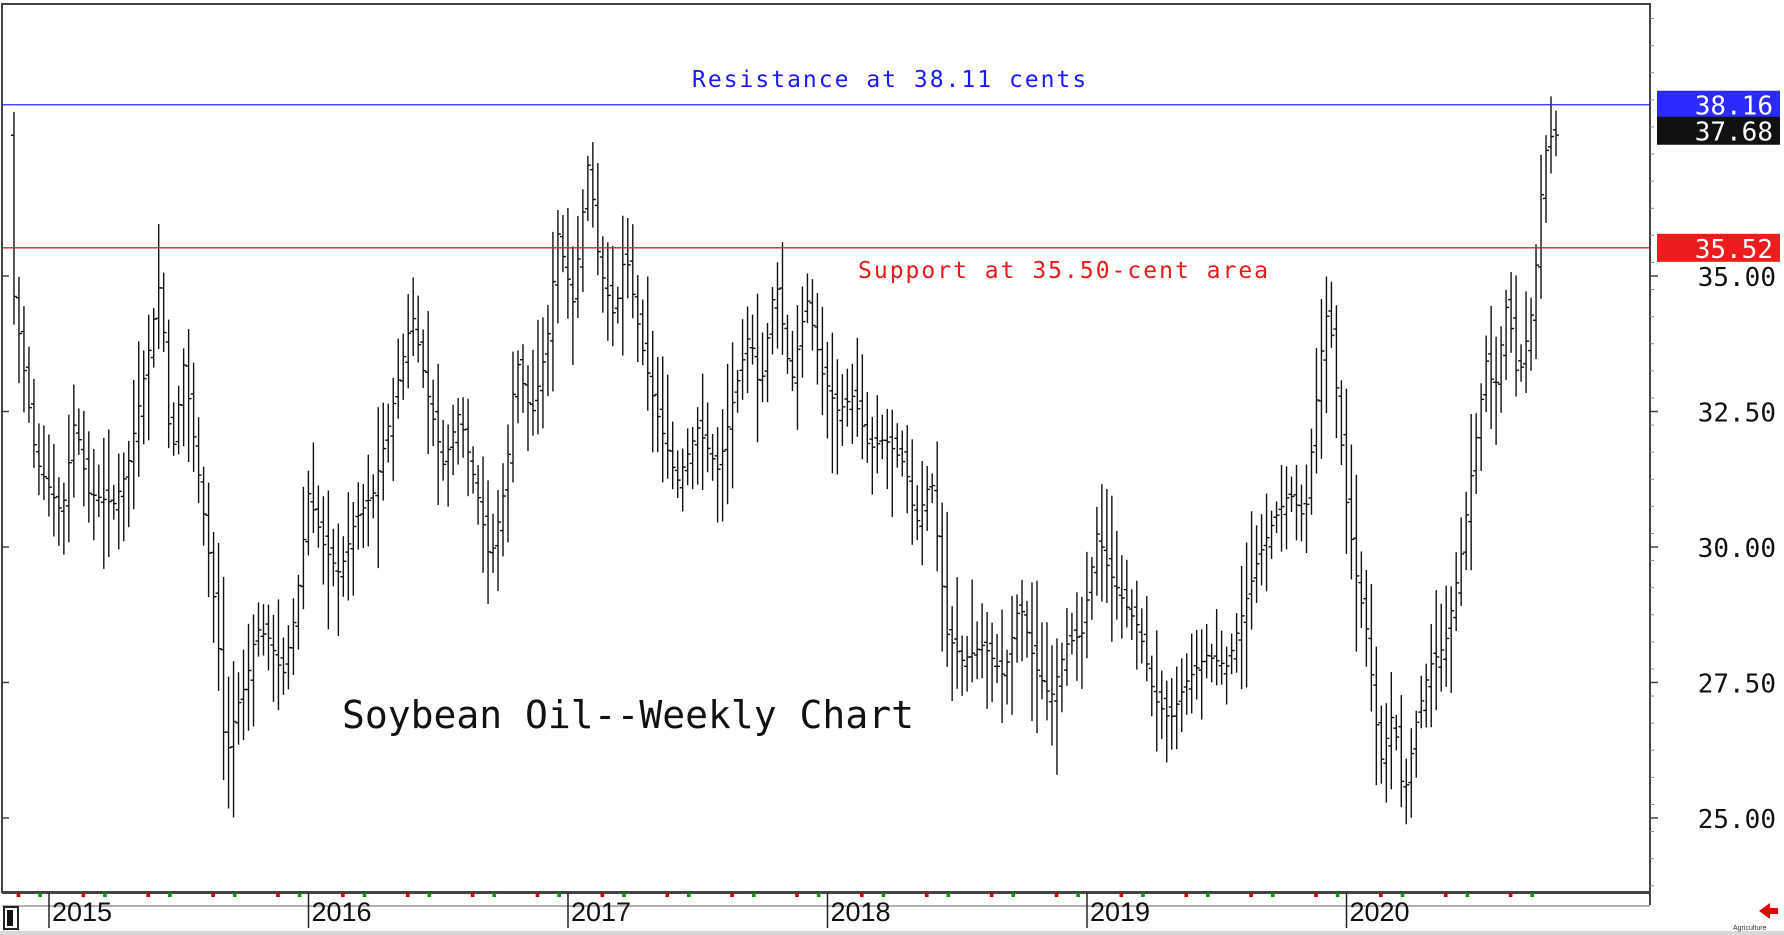 This screenshot has width=1784, height=935. Describe the element at coordinates (1064, 271) in the screenshot. I see `support-annotation: Support at 35.50-cent area` at that location.